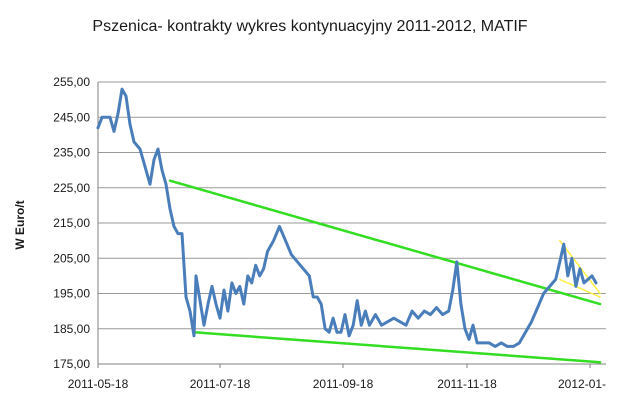 The width and height of the screenshot is (620, 413). What do you see at coordinates (71, 188) in the screenshot?
I see `y-tick-label: 225,00` at bounding box center [71, 188].